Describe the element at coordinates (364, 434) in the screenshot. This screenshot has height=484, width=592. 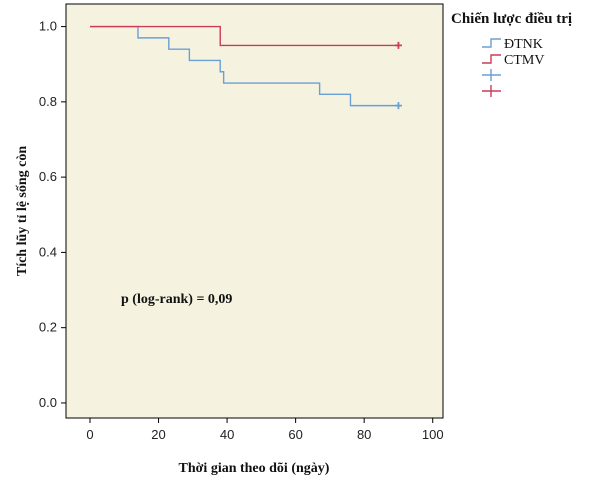
I see `x-tick-label: 80` at that location.